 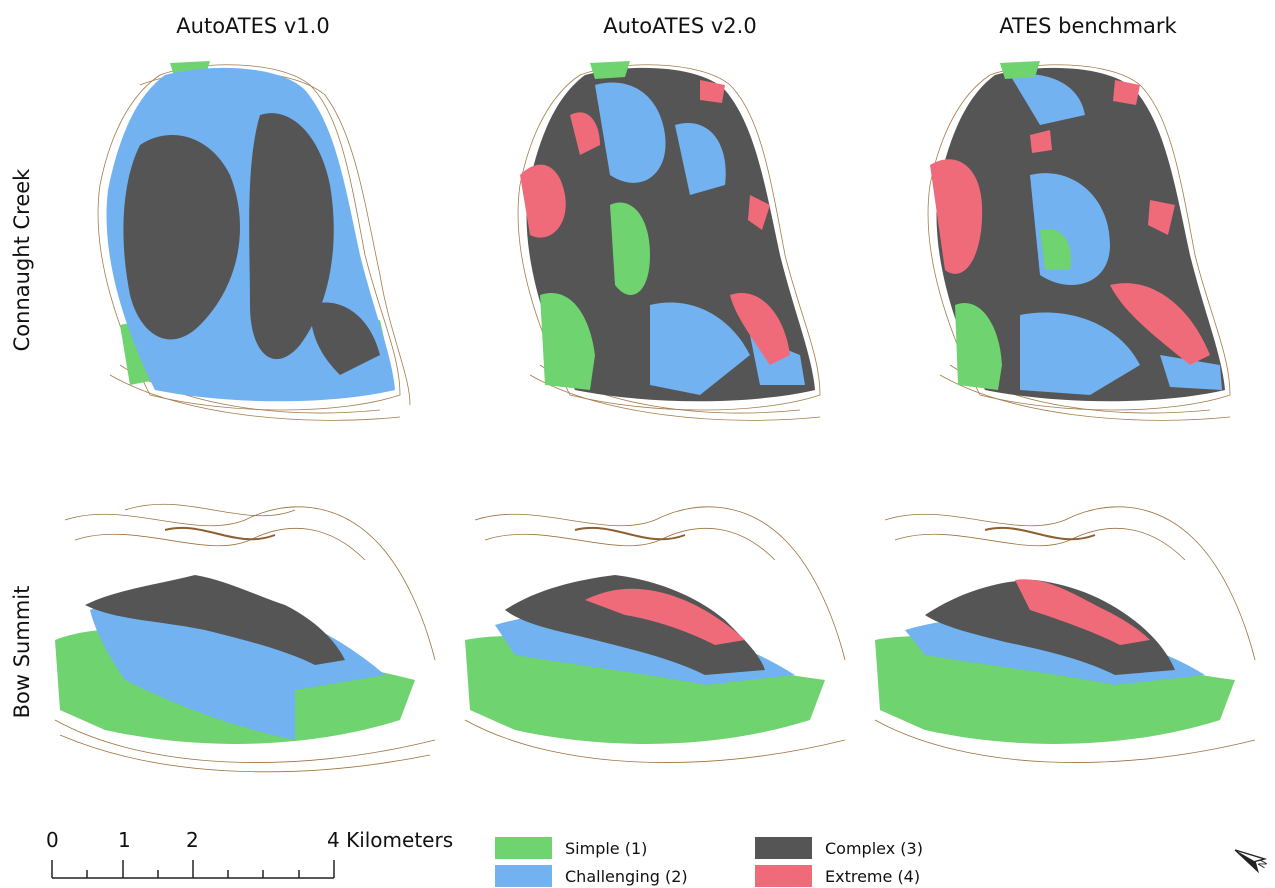 I want to click on map-bow-autoates-v2, so click(x=652, y=630).